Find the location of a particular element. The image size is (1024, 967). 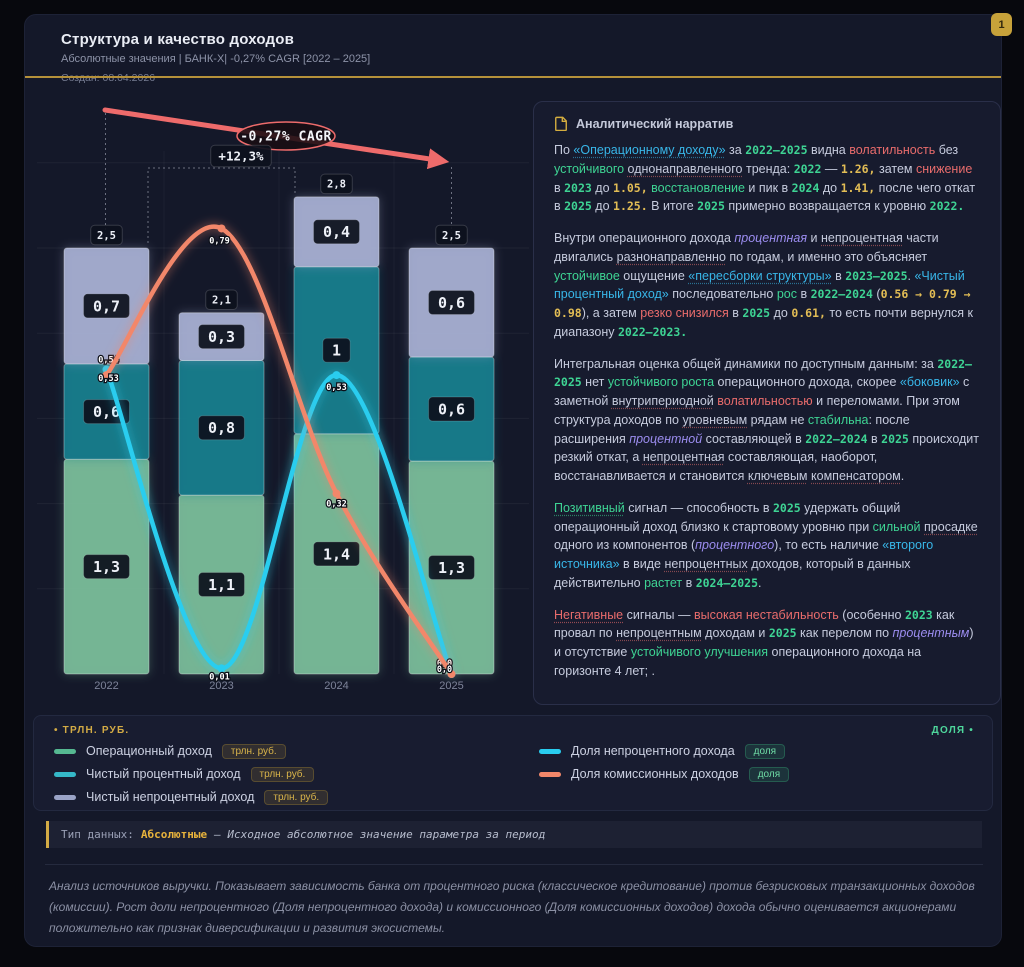

legend-item: Чистый непроцентный доход трлн. руб. is located at coordinates (191, 797).